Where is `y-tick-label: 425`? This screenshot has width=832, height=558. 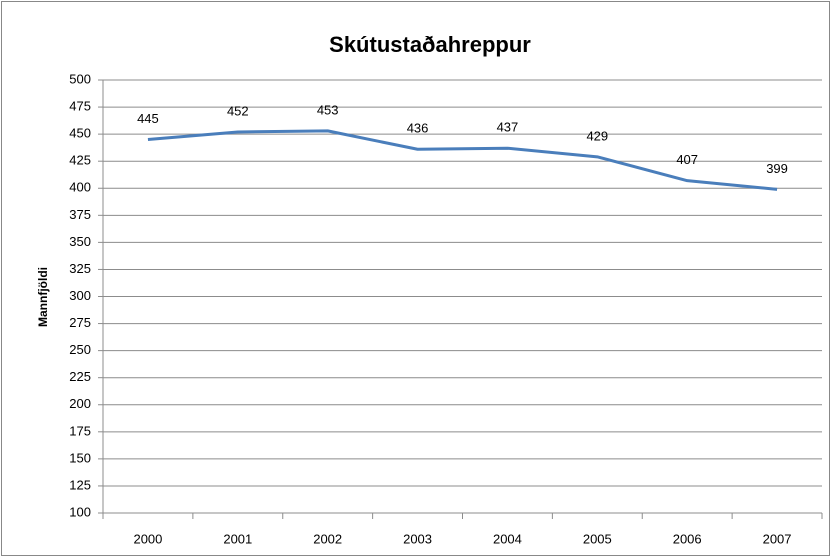 y-tick-label: 425 is located at coordinates (80, 160).